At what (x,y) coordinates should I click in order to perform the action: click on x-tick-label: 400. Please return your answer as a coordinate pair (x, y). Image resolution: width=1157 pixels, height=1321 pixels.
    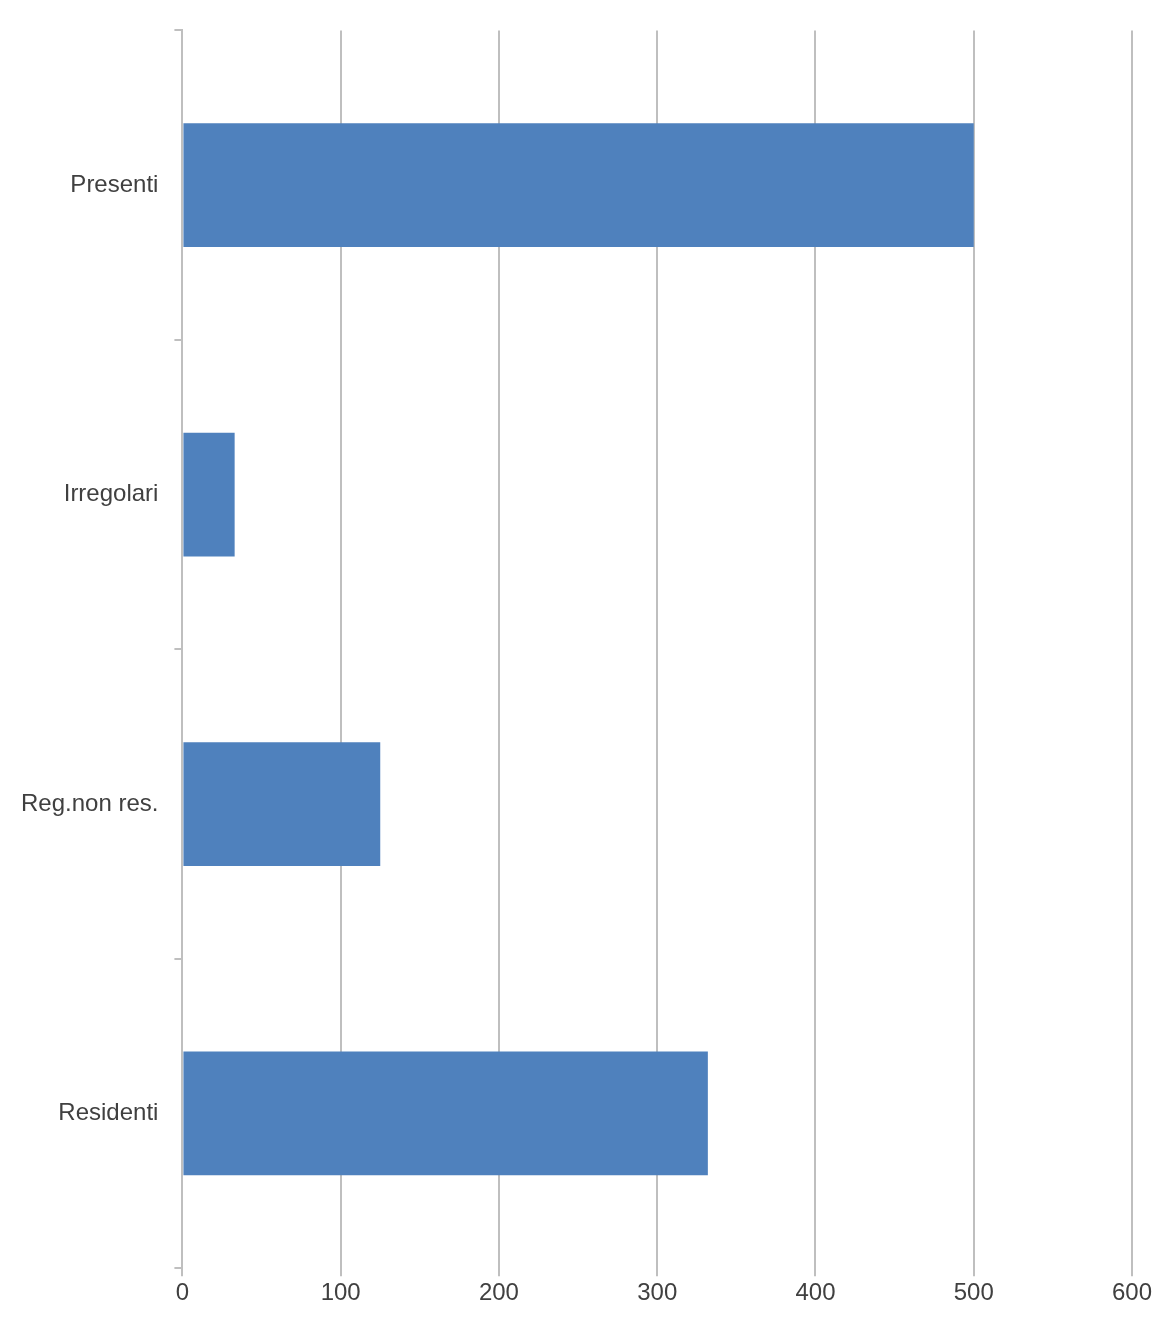
    Looking at the image, I should click on (815, 1292).